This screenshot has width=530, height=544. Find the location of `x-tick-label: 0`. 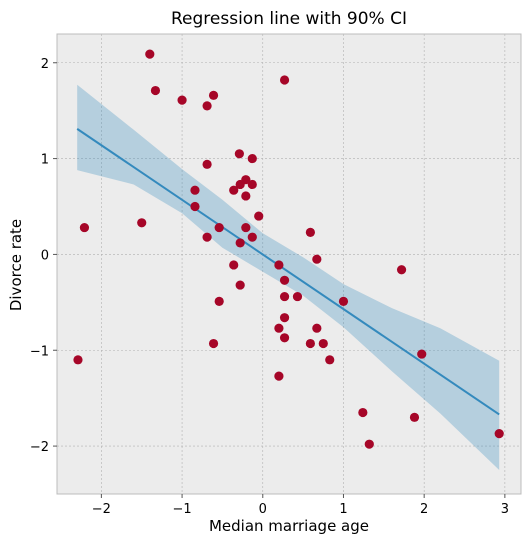

x-tick-label: 0 is located at coordinates (263, 509).